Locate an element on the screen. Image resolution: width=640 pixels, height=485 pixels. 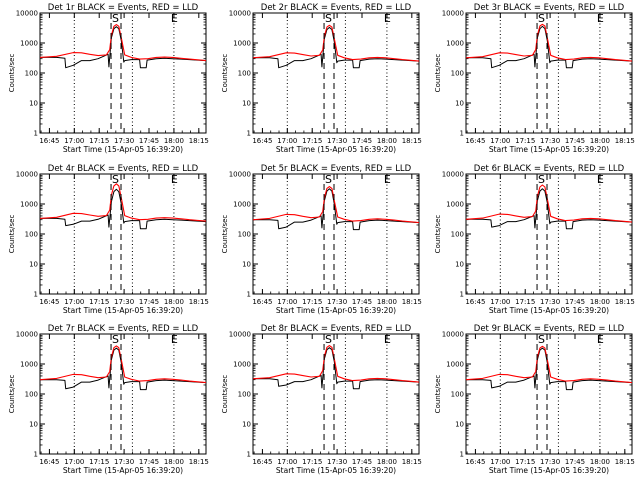
panel-title: Det 2r BLACK = Events, RED = LLD is located at coordinates (336, 8).